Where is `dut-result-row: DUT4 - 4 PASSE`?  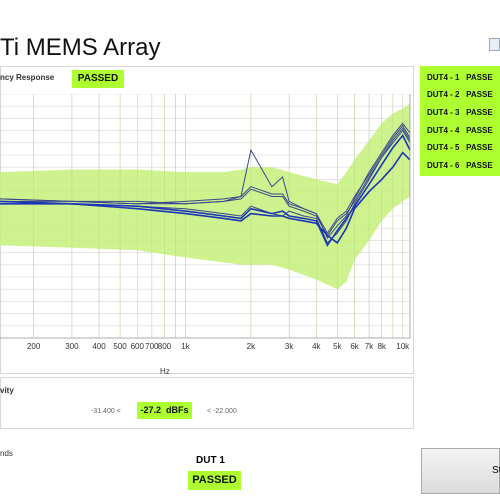
dut-result-row: DUT4 - 4 PASSE is located at coordinates (460, 130).